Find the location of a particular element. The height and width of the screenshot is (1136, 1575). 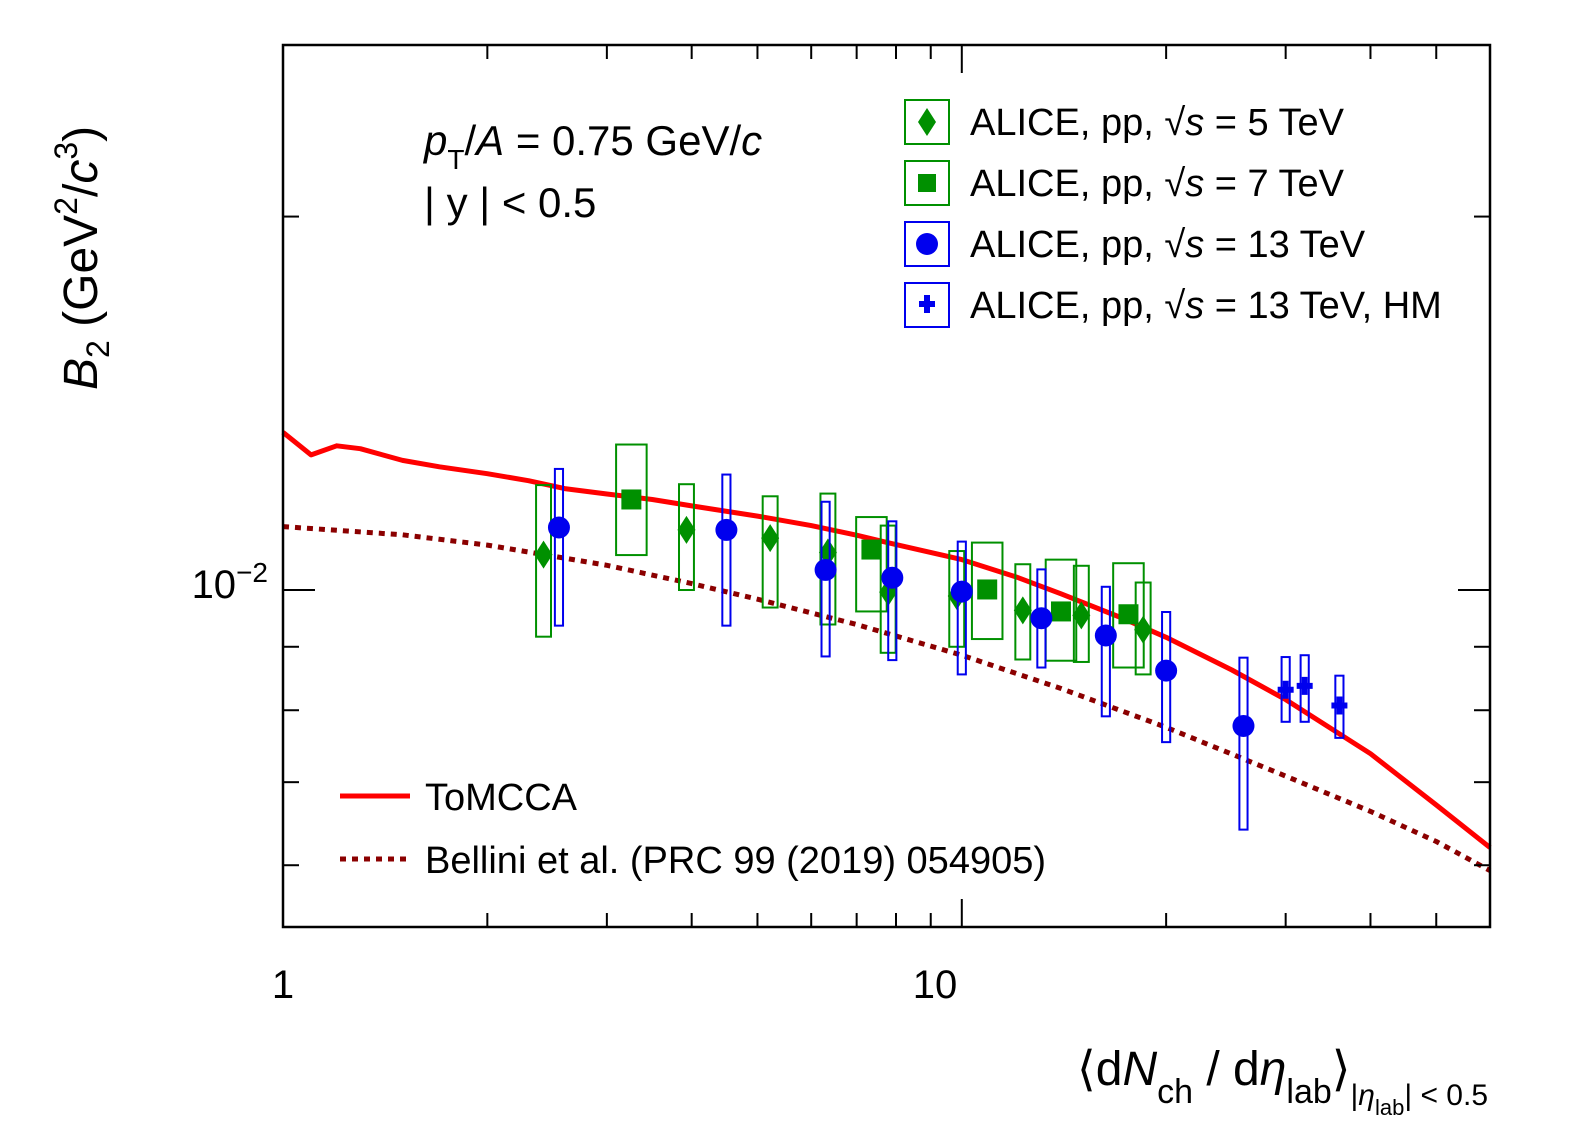

legend-entry-13tev: ALICE, pp, √s = 13 TeV is located at coordinates (1135, 244).